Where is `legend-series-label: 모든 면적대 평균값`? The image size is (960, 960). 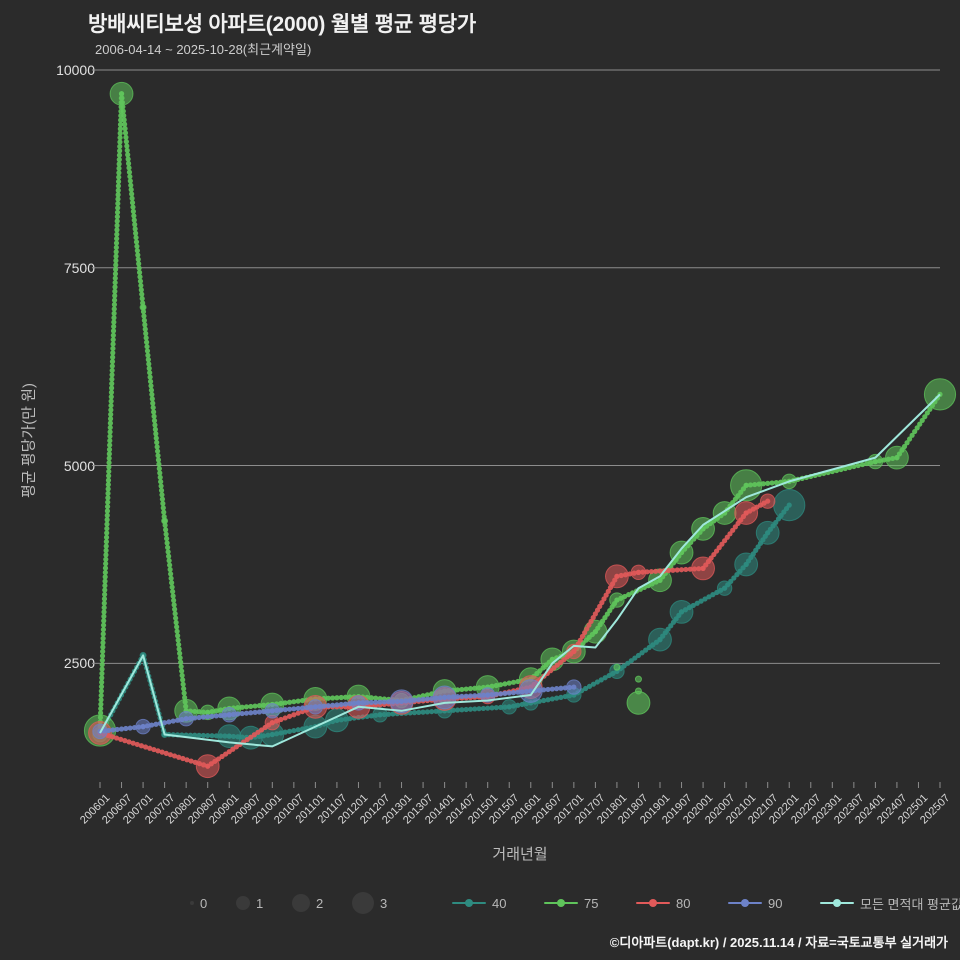 legend-series-label: 모든 면적대 평균값 is located at coordinates (910, 904).